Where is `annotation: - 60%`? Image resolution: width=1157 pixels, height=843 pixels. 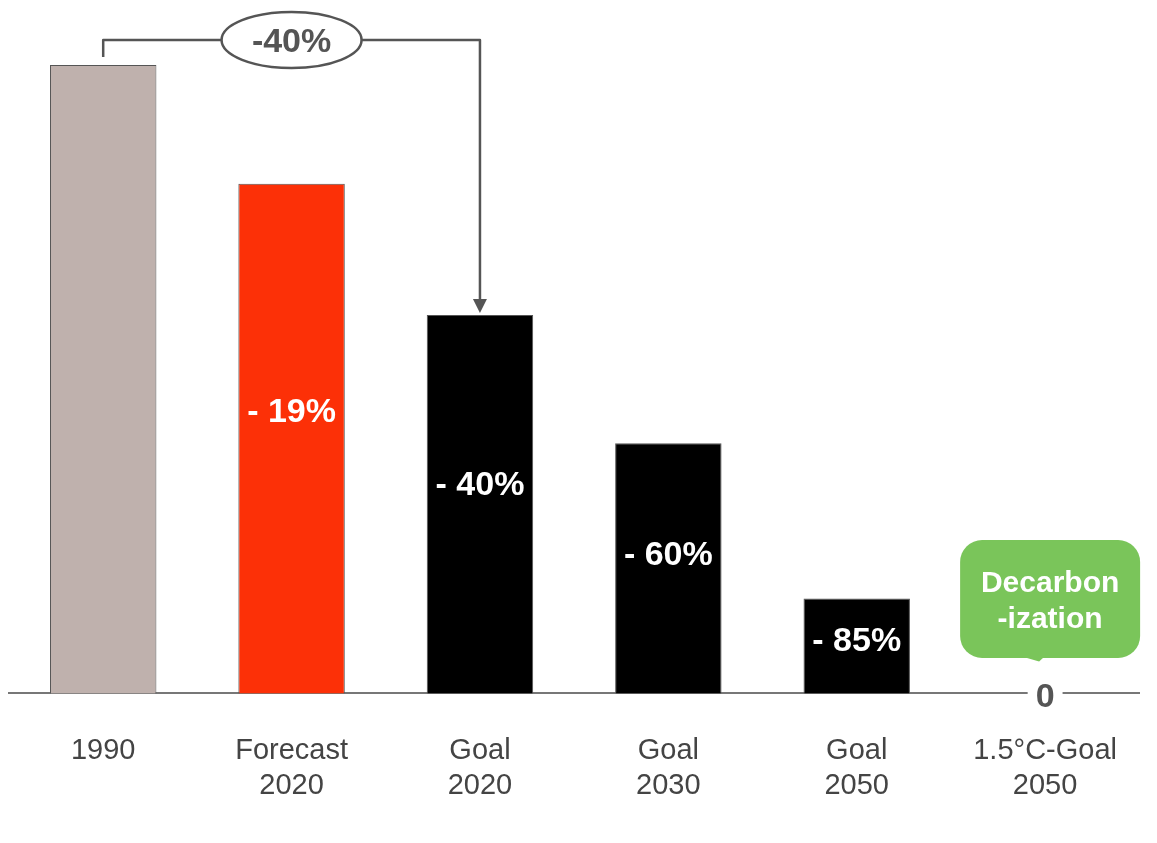
annotation: - 60% is located at coordinates (668, 553).